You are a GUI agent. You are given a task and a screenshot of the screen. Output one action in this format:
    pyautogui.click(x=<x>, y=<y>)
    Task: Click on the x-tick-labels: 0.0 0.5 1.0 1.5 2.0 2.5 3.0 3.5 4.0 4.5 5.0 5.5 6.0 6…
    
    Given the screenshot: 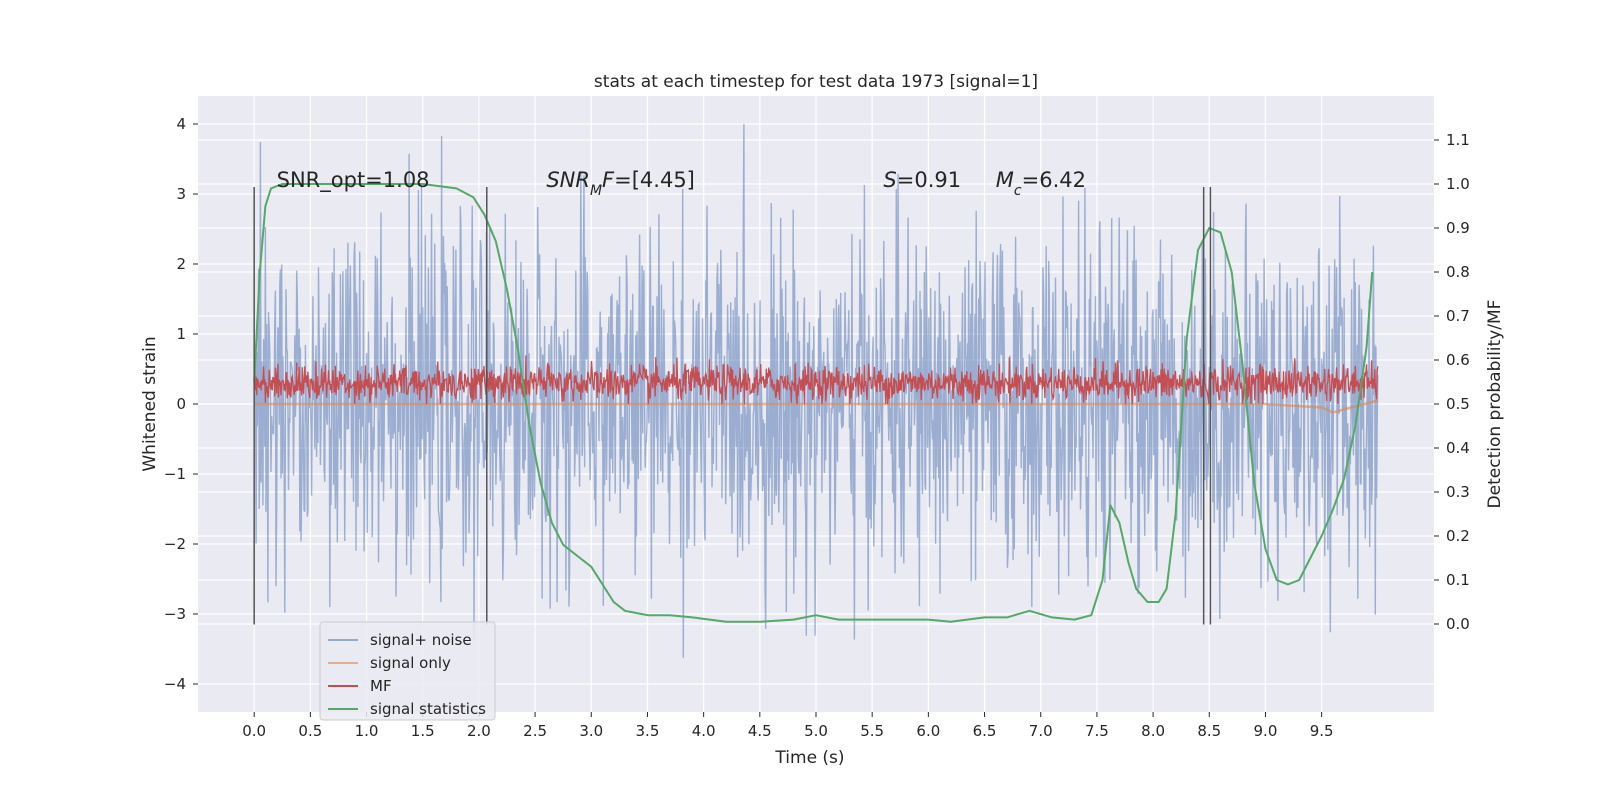 What is the action you would take?
    pyautogui.click(x=788, y=726)
    